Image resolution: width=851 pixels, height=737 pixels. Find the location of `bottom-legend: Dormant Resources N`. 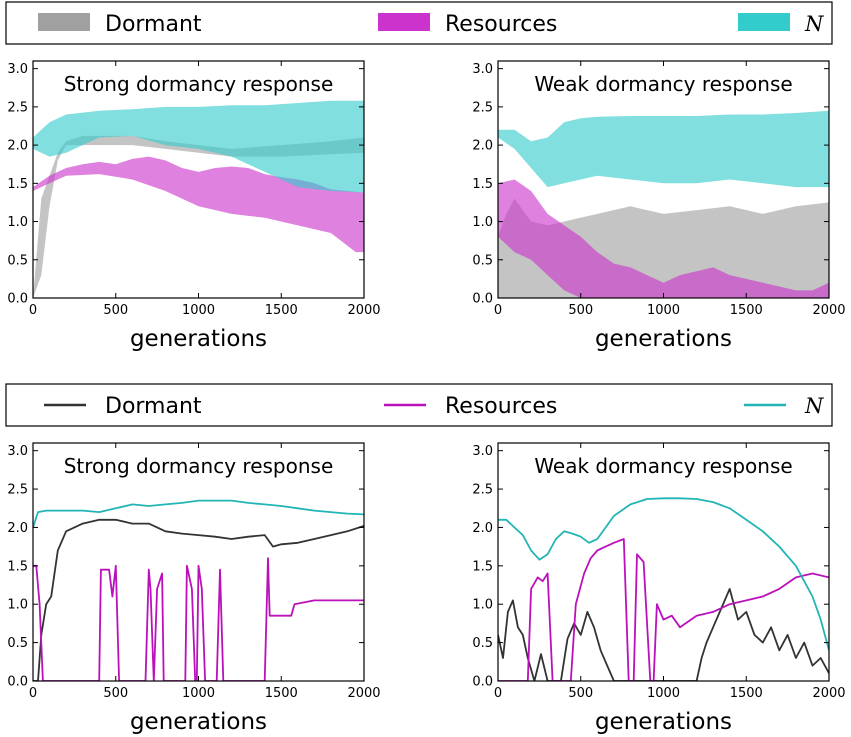

bottom-legend: Dormant Resources N is located at coordinates (419, 405).